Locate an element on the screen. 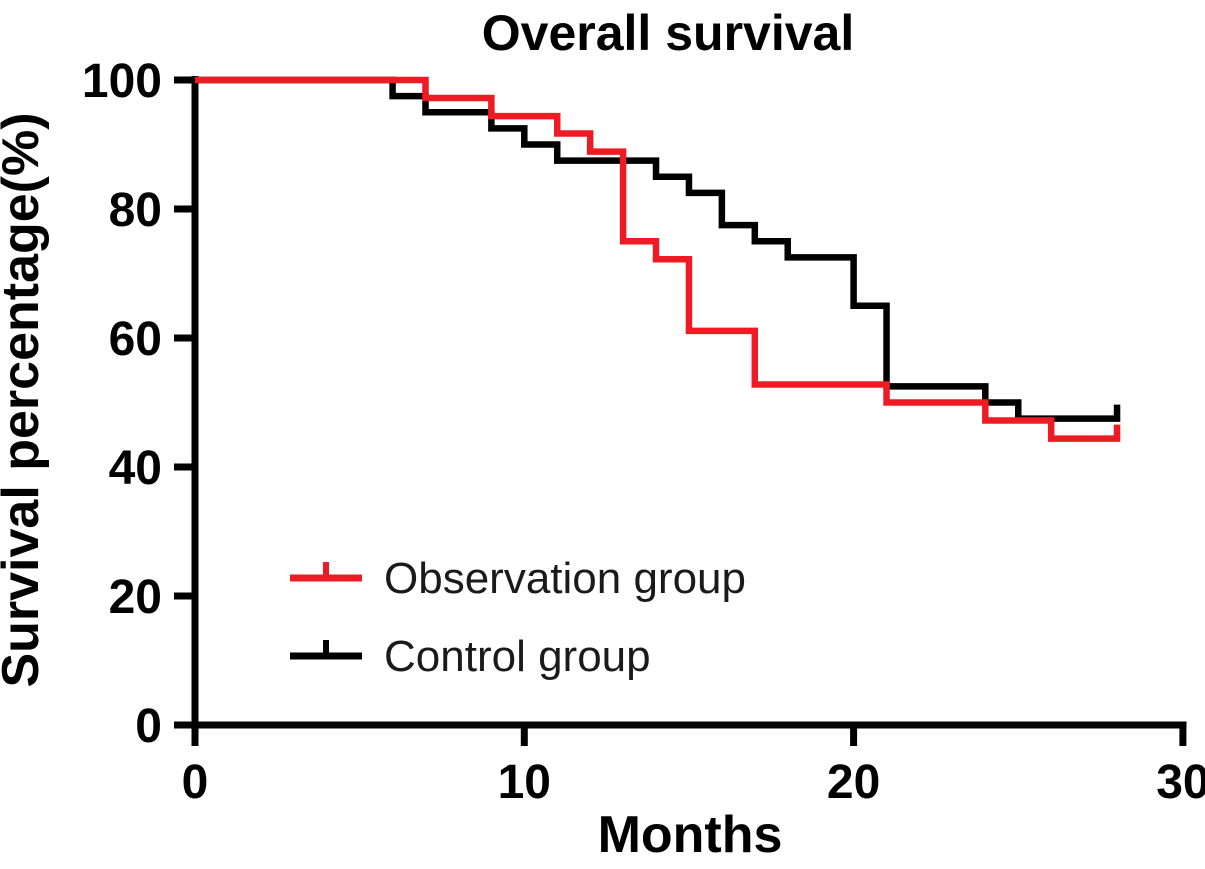 This screenshot has height=869, width=1205. x-axis-ticks: 0 10 20 30 is located at coordinates (693, 767).